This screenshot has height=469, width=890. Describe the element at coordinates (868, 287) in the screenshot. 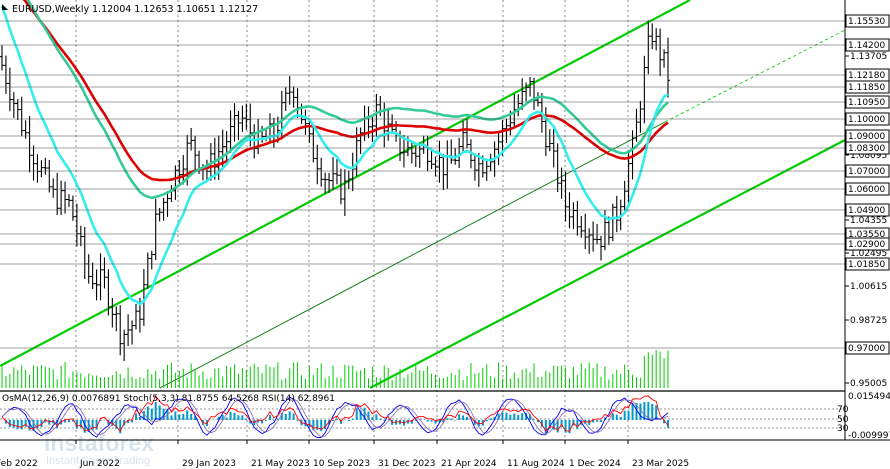

I see `price-label: 1.00615` at that location.